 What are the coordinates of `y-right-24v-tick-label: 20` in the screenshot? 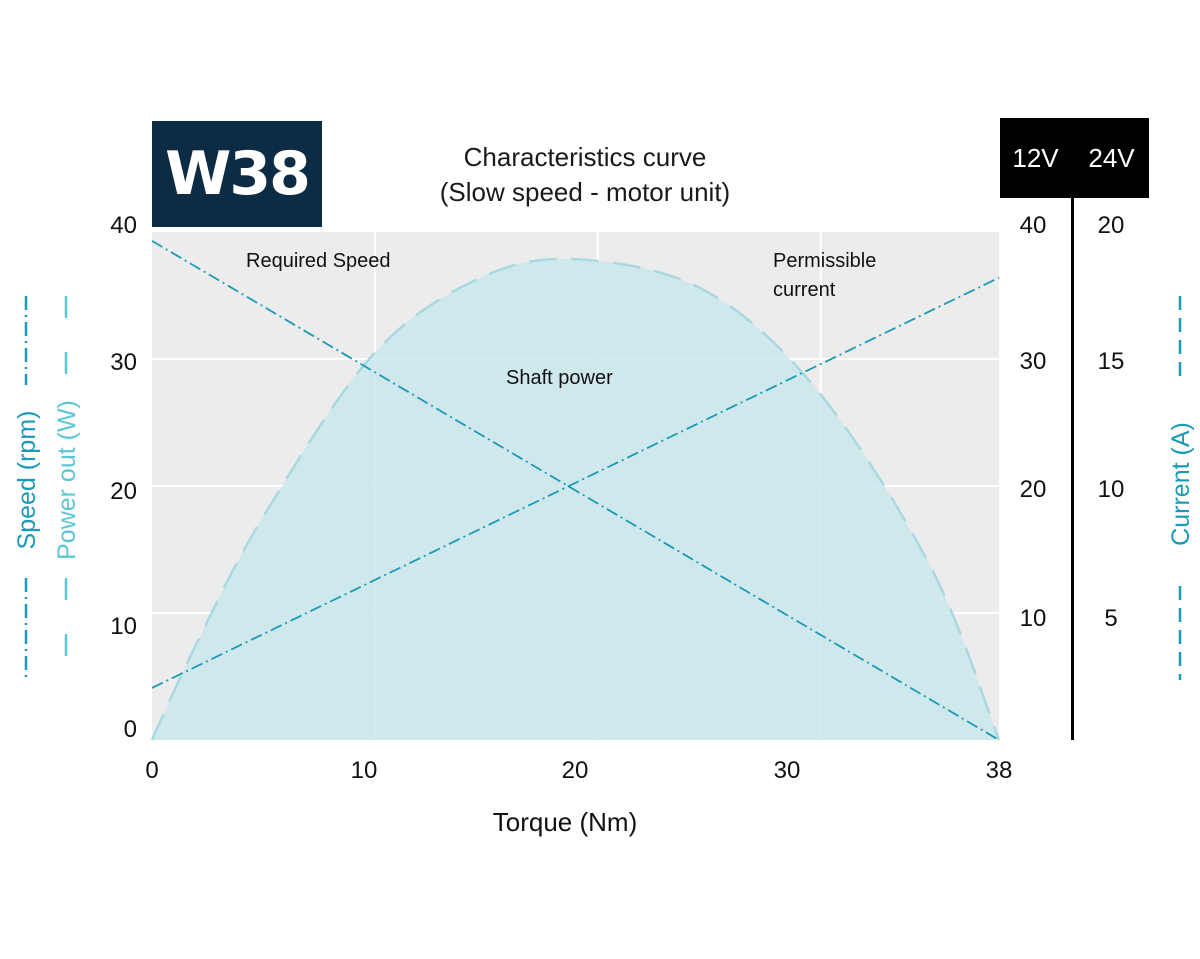 It's located at (1111, 225).